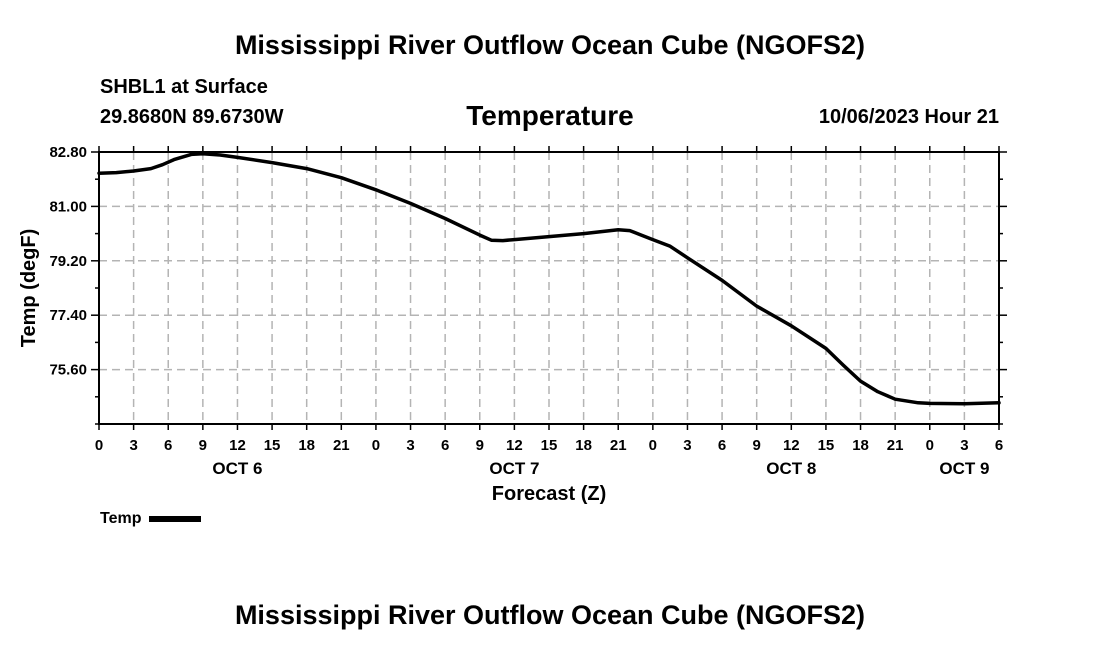 The image size is (1100, 650). I want to click on x-day-label: OCT 6, so click(237, 468).